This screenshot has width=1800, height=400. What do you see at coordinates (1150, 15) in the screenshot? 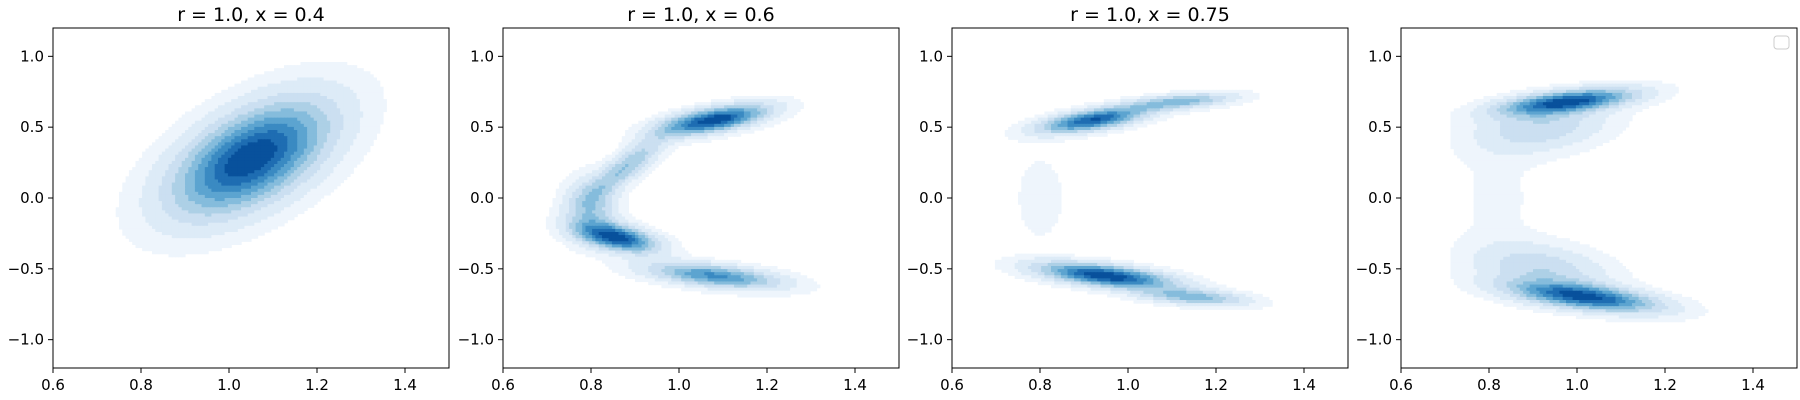
I see `panel-title: r = 1.0, x = 0.75` at bounding box center [1150, 15].